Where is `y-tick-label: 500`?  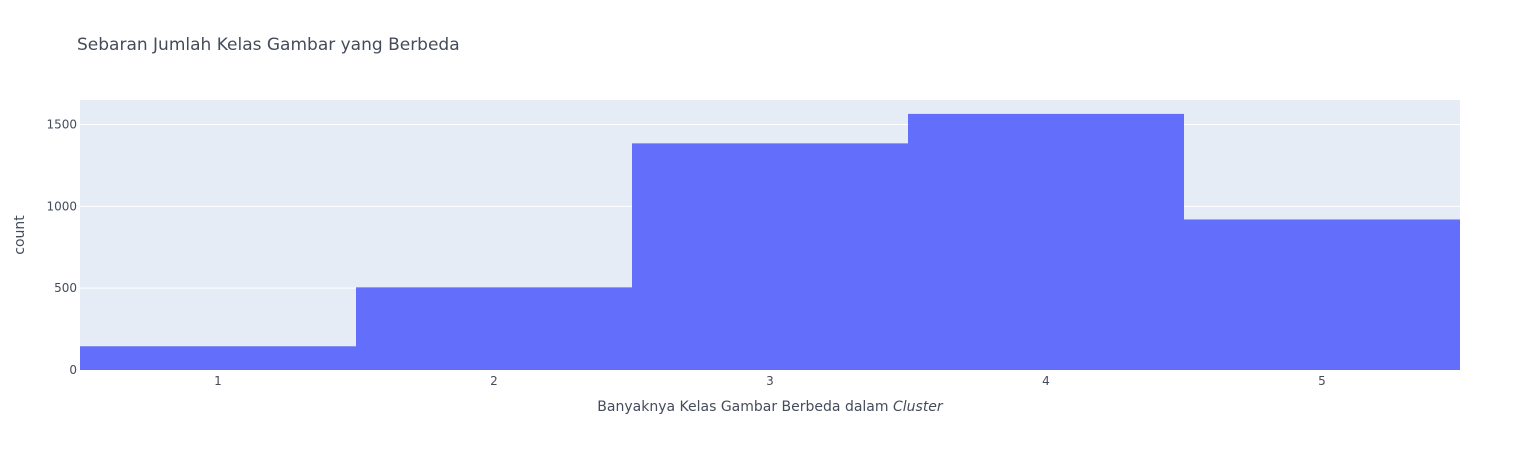
y-tick-label: 500 is located at coordinates (65, 288).